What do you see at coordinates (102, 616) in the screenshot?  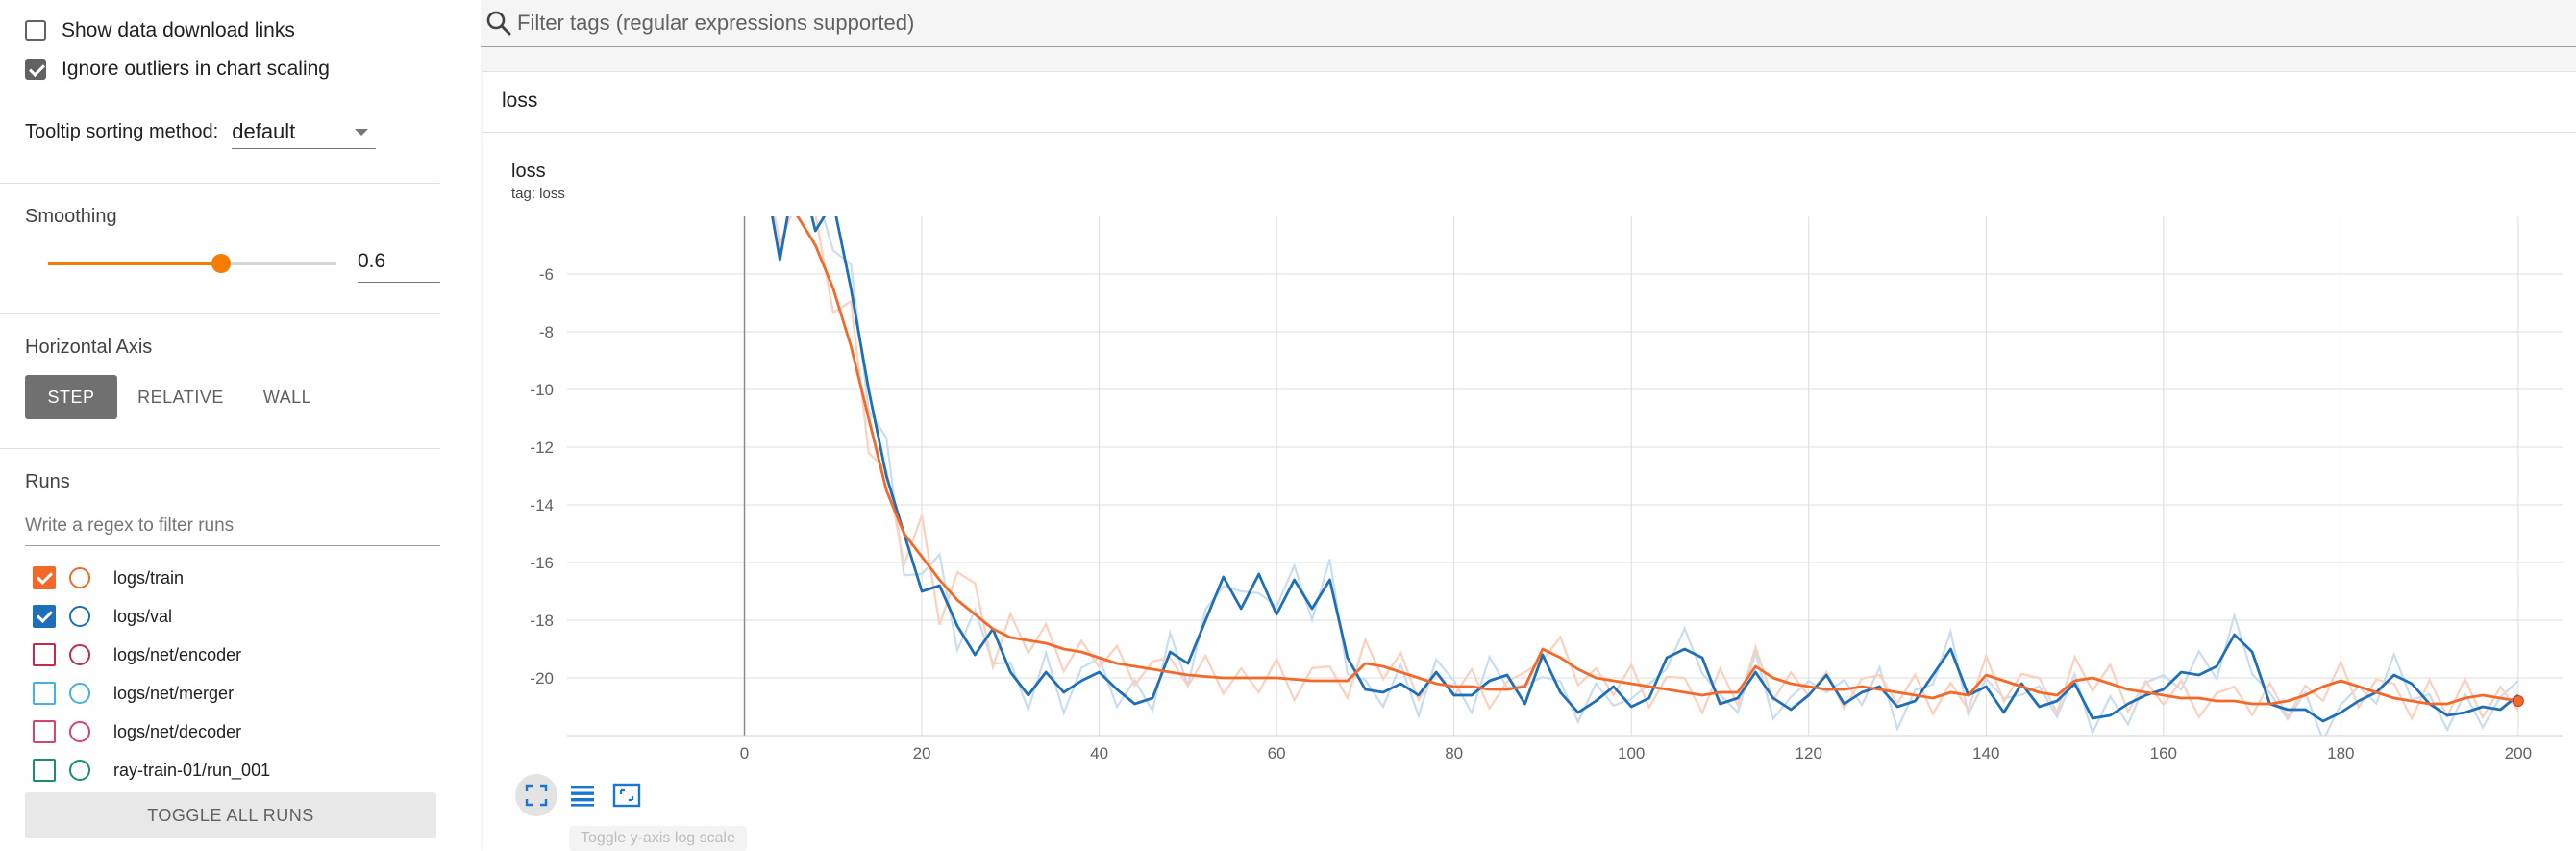 I see `run-item: logs/val` at bounding box center [102, 616].